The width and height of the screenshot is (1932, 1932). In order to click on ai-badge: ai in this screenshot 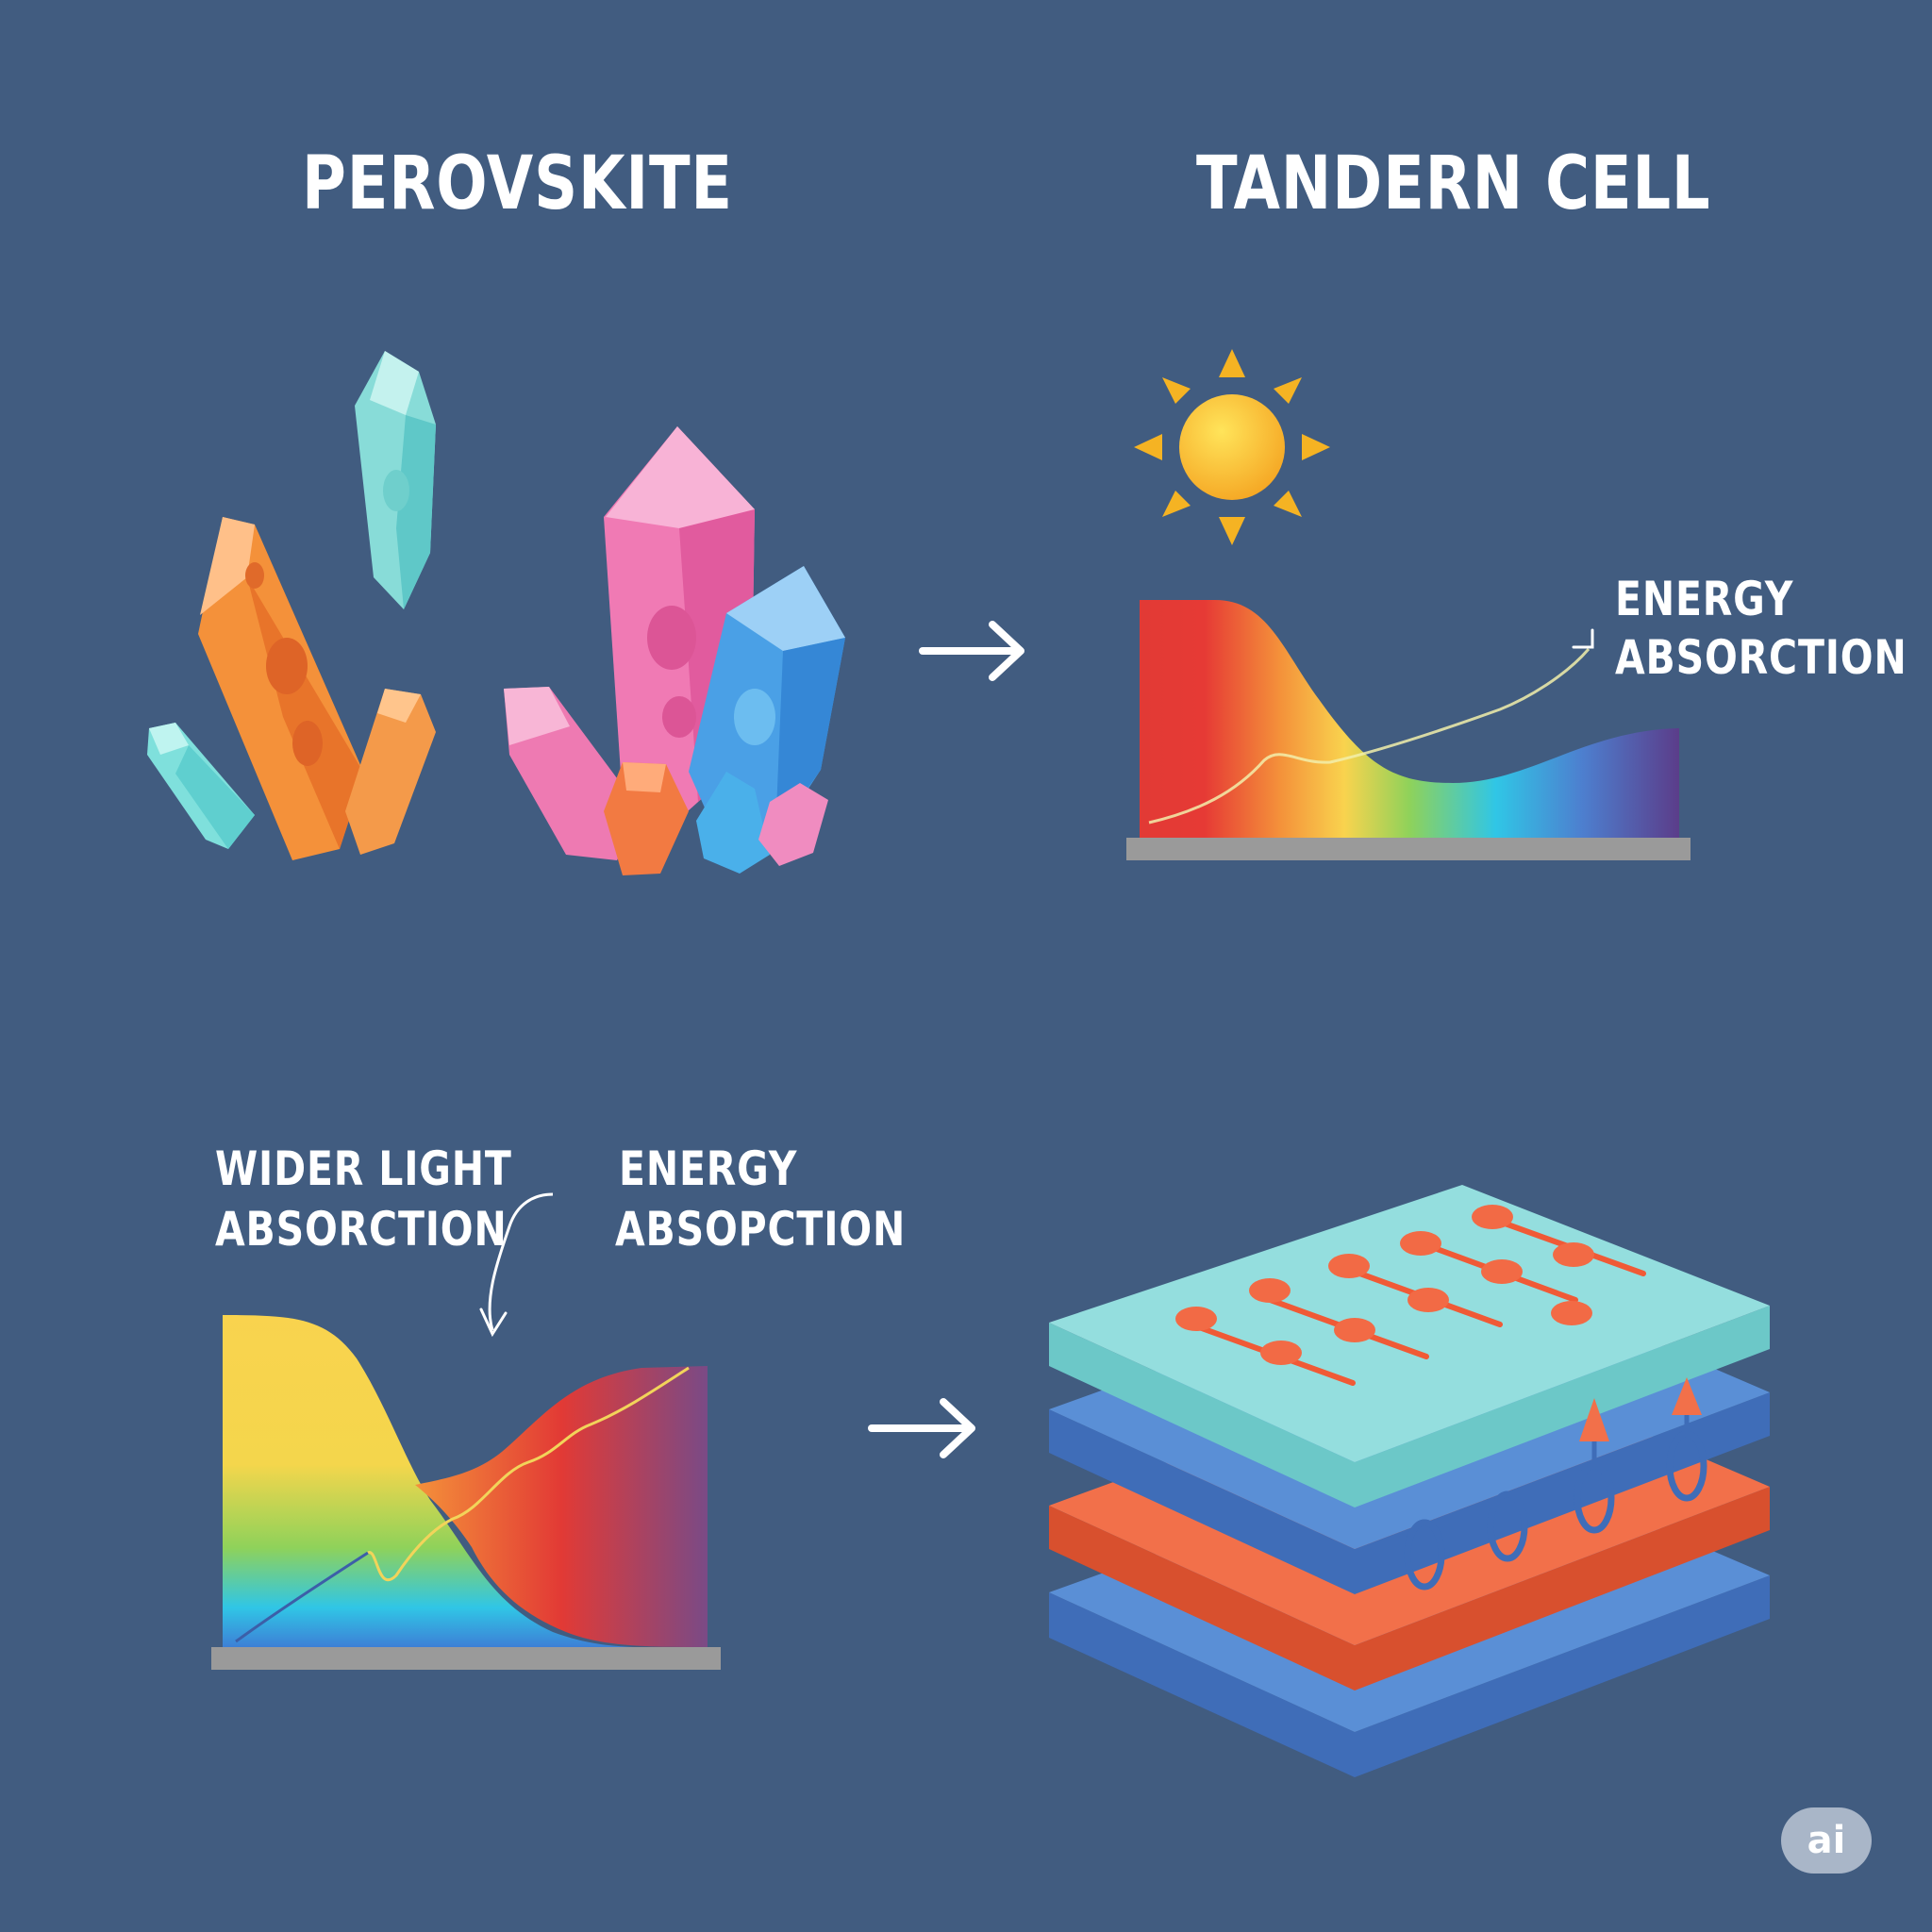, I will do `click(1826, 1841)`.